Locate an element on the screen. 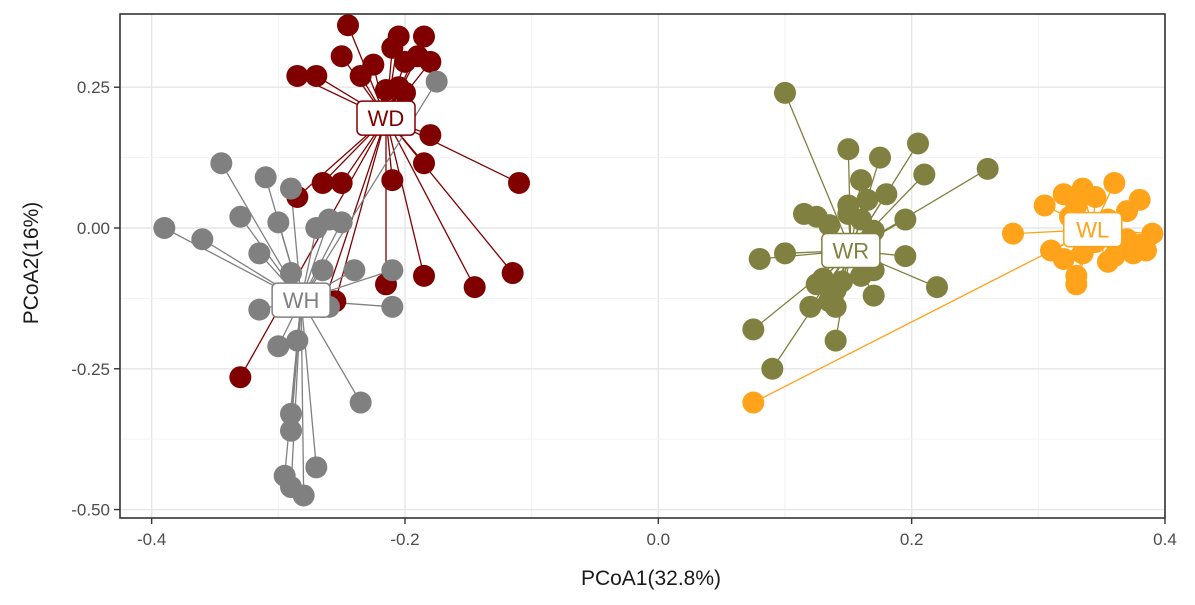  centroid-label-text: WL is located at coordinates (1092, 230).